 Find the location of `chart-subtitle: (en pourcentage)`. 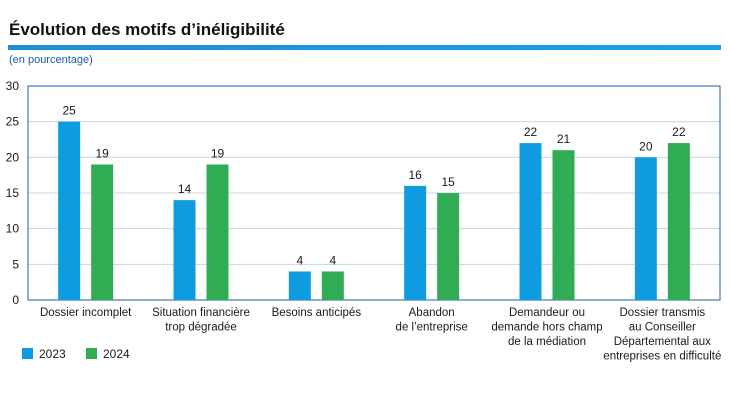

chart-subtitle: (en pourcentage) is located at coordinates (51, 60).